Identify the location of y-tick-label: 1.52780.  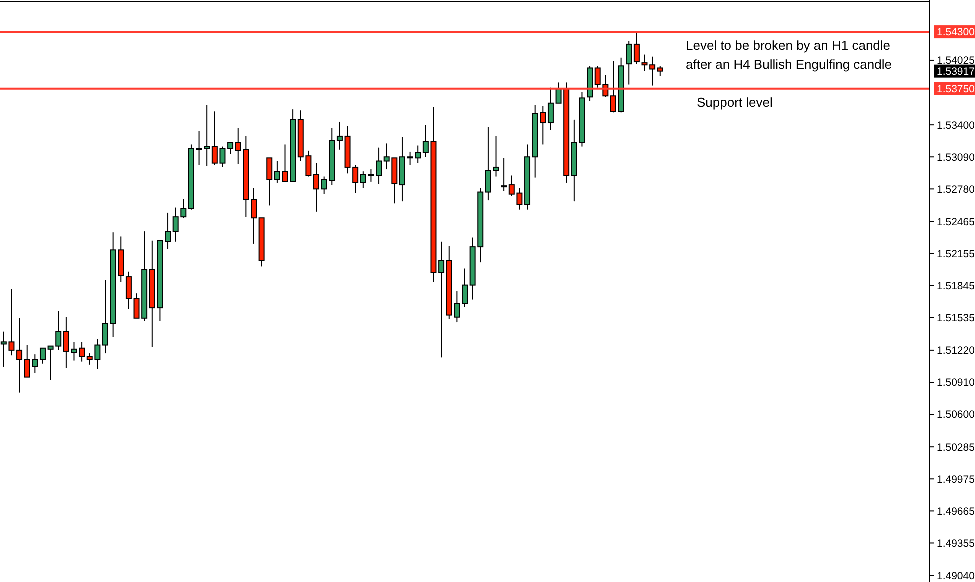
(956, 190).